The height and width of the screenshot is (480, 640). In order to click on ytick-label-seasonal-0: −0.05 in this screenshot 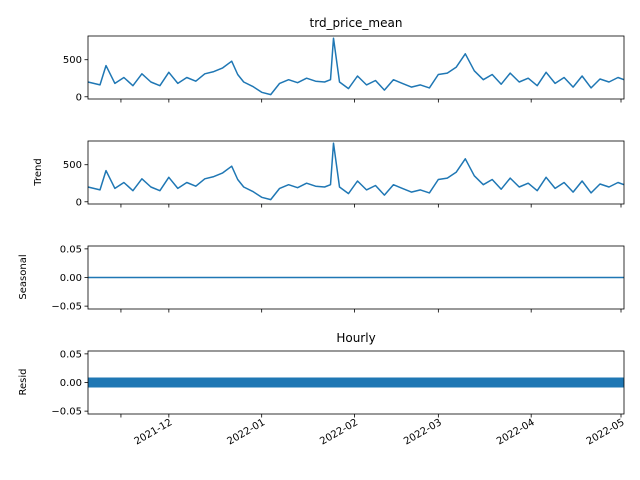, I will do `click(66, 307)`.